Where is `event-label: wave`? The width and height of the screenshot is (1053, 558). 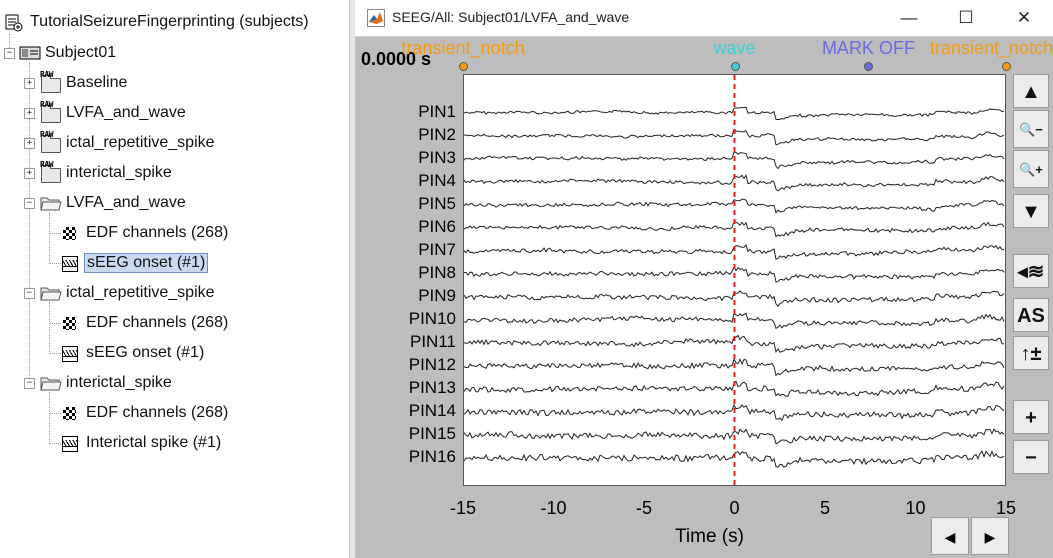
event-label: wave is located at coordinates (734, 48).